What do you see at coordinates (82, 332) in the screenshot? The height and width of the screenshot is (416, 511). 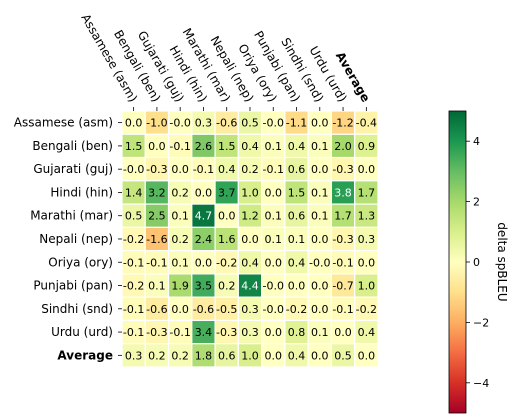 I see `row-label: Urdu (urd)` at bounding box center [82, 332].